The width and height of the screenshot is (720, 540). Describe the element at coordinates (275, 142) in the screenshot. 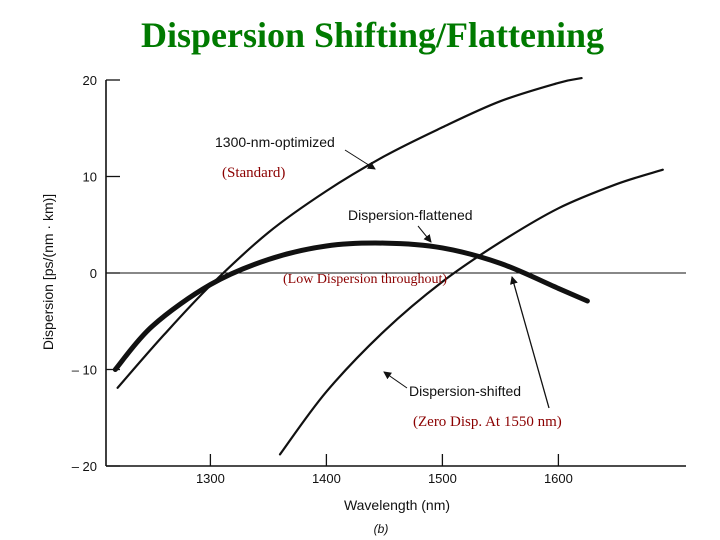

I see `series-label-1300-optimized: 1300-nm-optimized` at that location.